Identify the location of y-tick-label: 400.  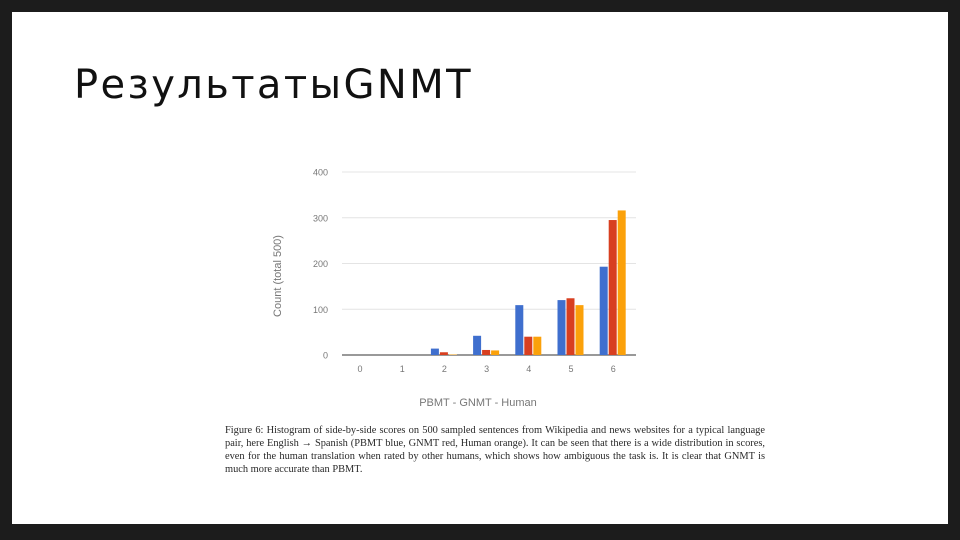
(320, 173).